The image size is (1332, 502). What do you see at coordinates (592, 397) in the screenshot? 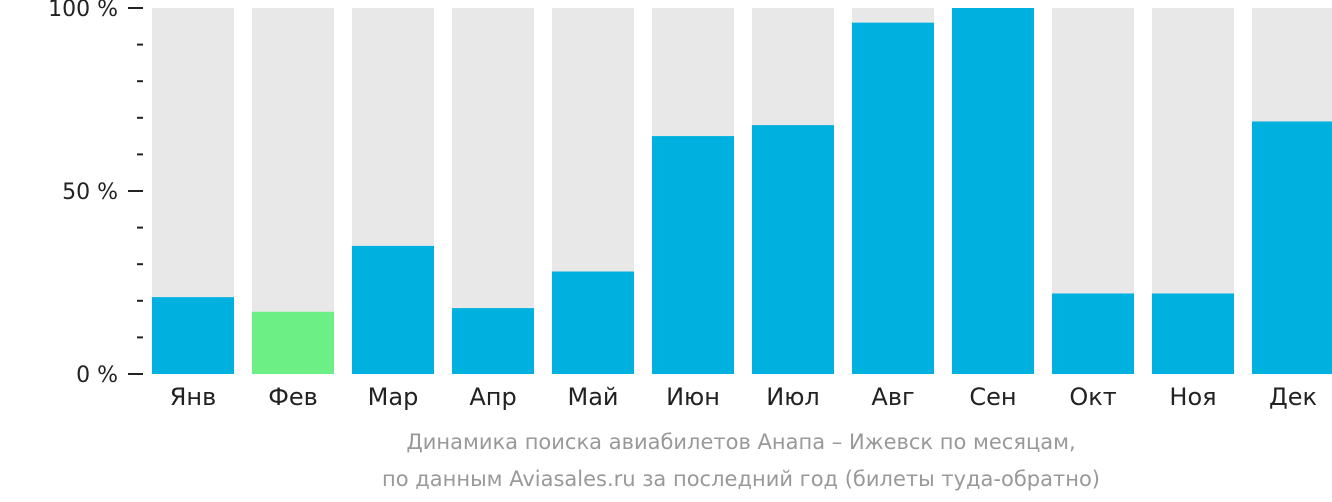
I see `x-tick-label: Май` at bounding box center [592, 397].